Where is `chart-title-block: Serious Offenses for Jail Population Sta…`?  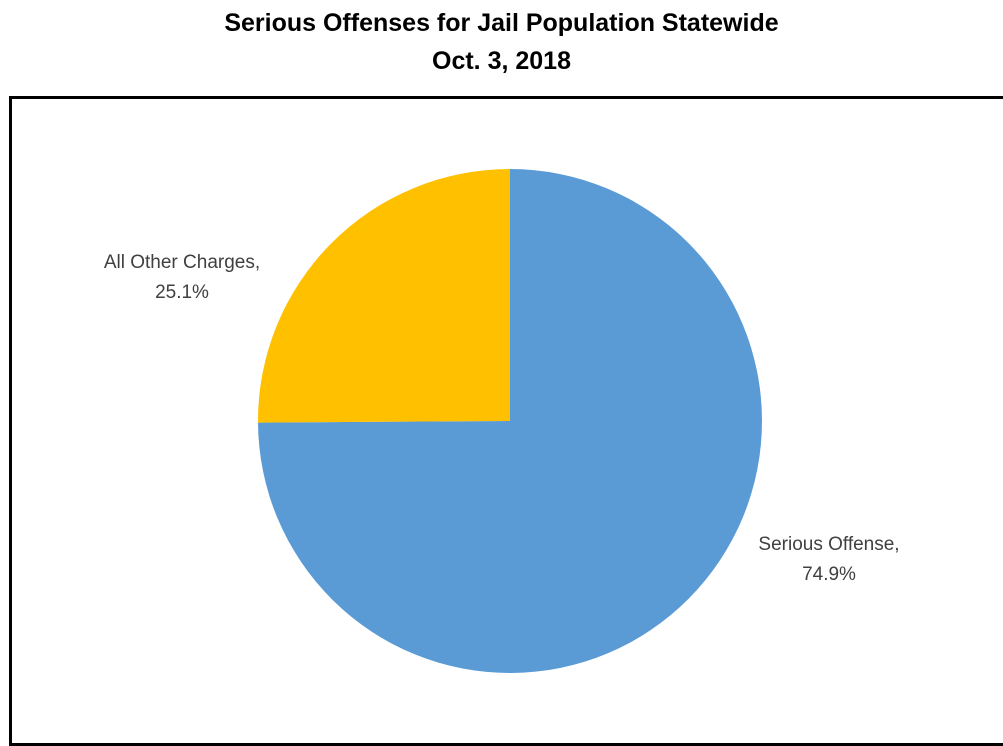
chart-title-block: Serious Offenses for Jail Population Sta… is located at coordinates (501, 42).